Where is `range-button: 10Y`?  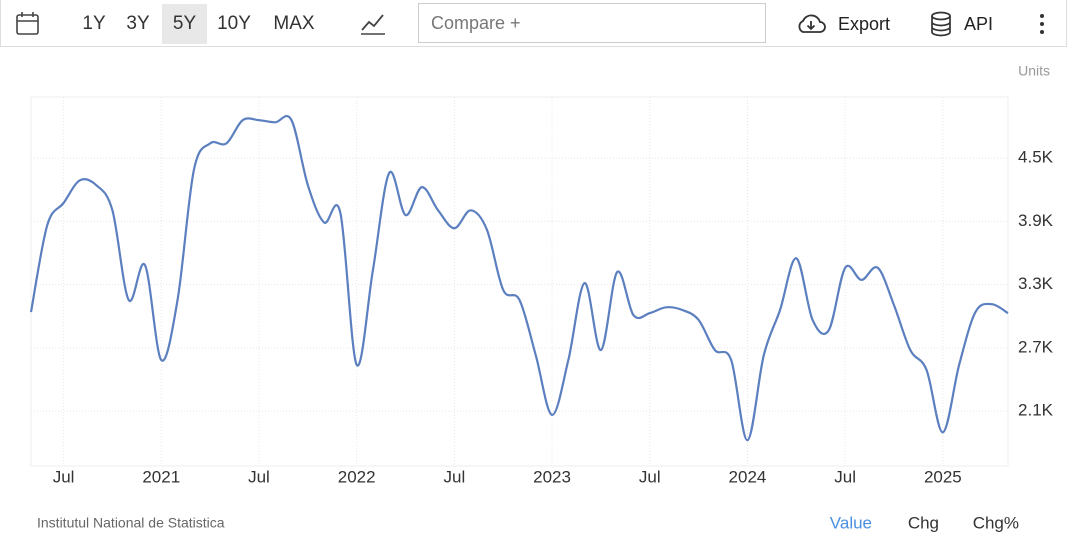 range-button: 10Y is located at coordinates (234, 23).